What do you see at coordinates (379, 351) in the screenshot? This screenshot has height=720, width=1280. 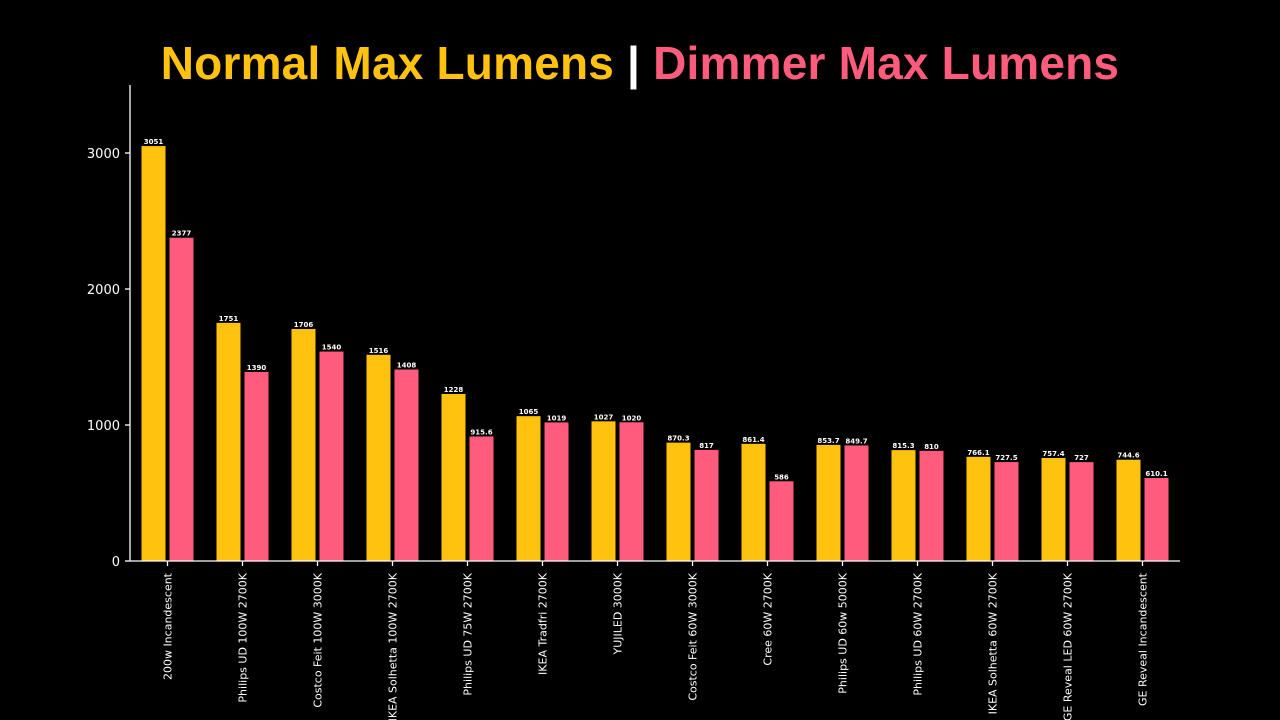 I see `data-label-normal: 1516` at bounding box center [379, 351].